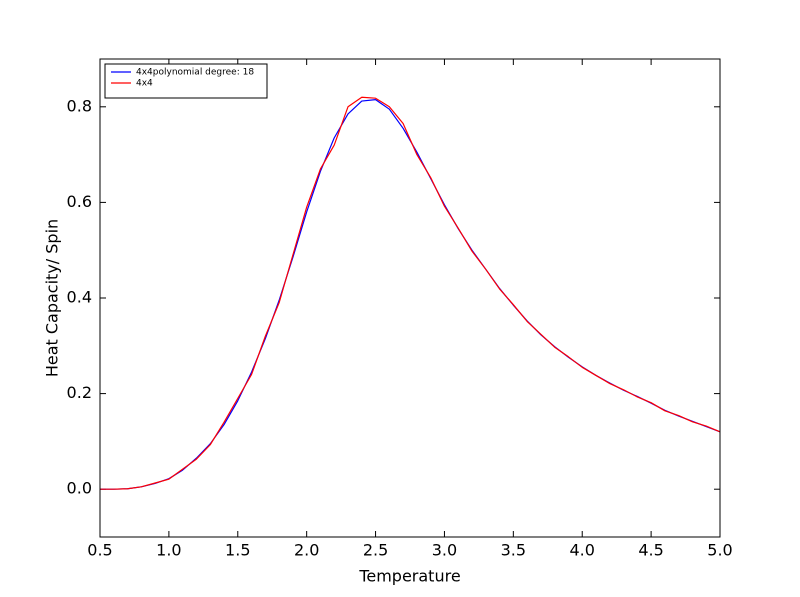 This screenshot has height=597, width=800. What do you see at coordinates (52, 298) in the screenshot?
I see `y-axis-label: Heat Capacity/ Spin` at bounding box center [52, 298].